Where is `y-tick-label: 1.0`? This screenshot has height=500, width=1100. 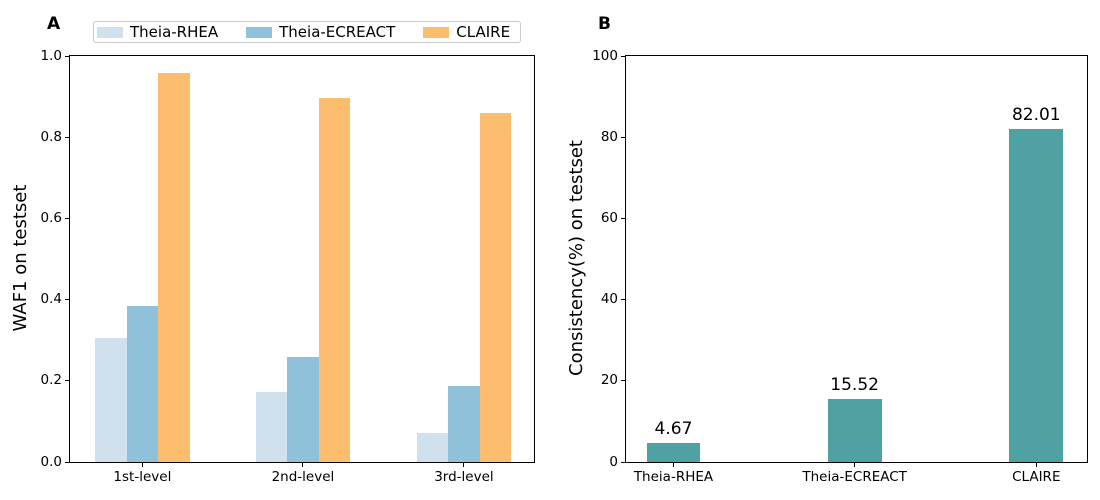 y-tick-label: 1.0 is located at coordinates (51, 55).